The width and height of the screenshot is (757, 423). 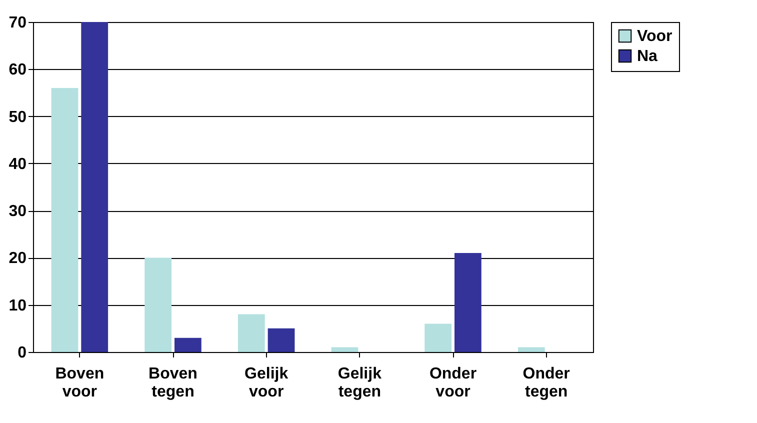 I want to click on y-tick-label: 40, so click(x=17, y=164).